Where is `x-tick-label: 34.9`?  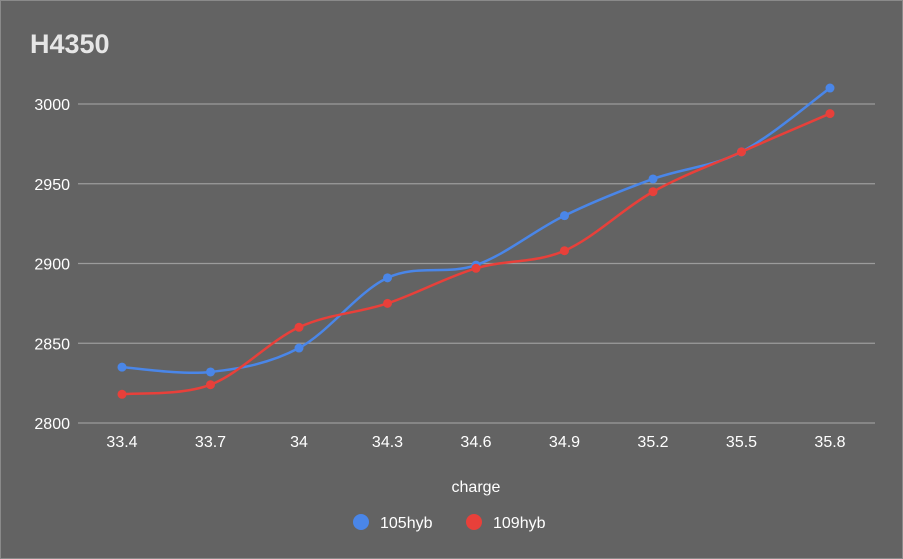
x-tick-label: 34.9 is located at coordinates (564, 442).